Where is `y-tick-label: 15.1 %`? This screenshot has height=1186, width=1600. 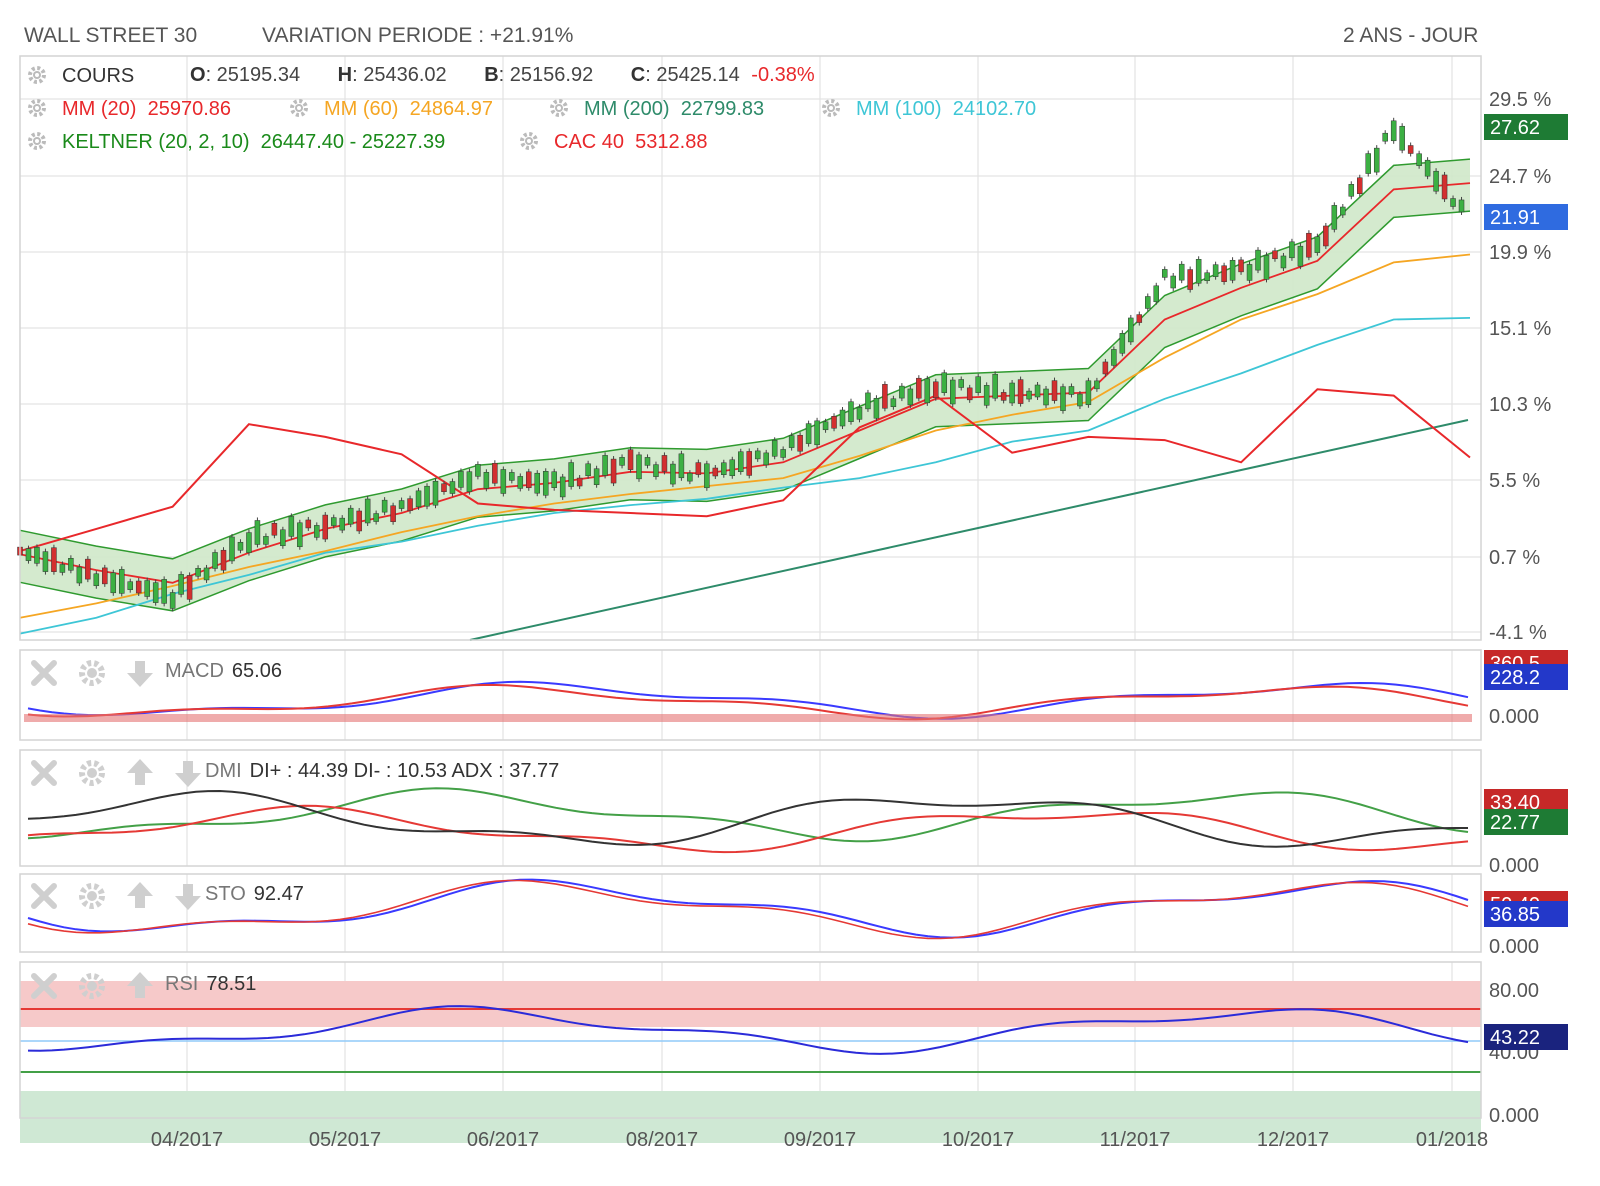
y-tick-label: 15.1 % is located at coordinates (1520, 329).